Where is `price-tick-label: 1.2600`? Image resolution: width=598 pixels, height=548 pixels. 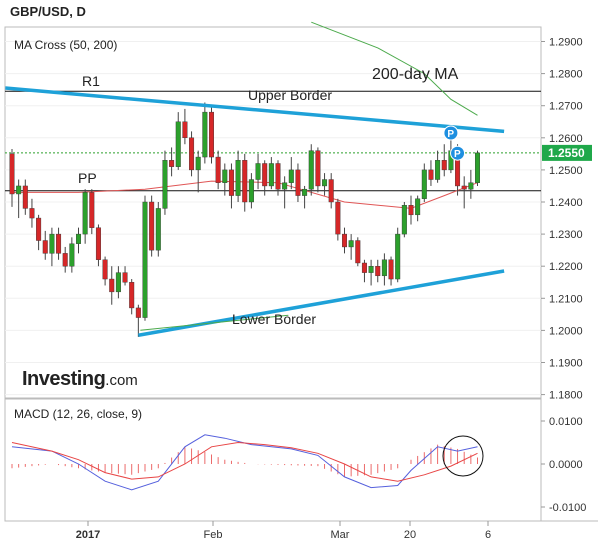
price-tick-label: 1.2600 is located at coordinates (566, 139).